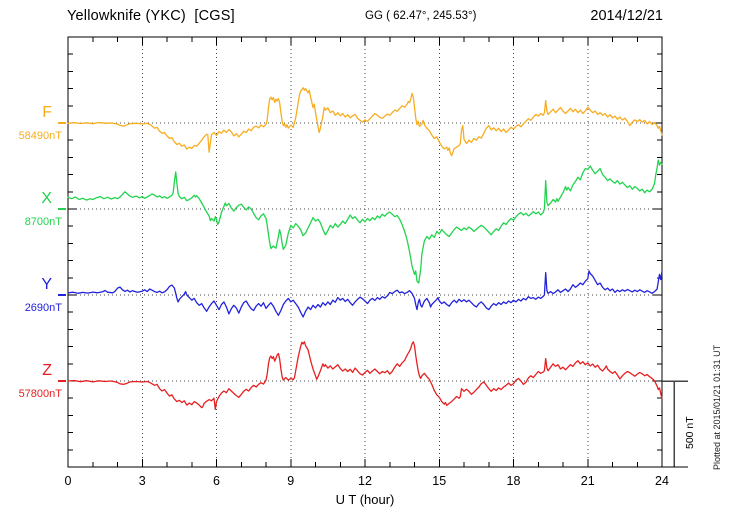 The image size is (730, 520). What do you see at coordinates (365, 499) in the screenshot?
I see `x-axis-title: U T (hour)` at bounding box center [365, 499].